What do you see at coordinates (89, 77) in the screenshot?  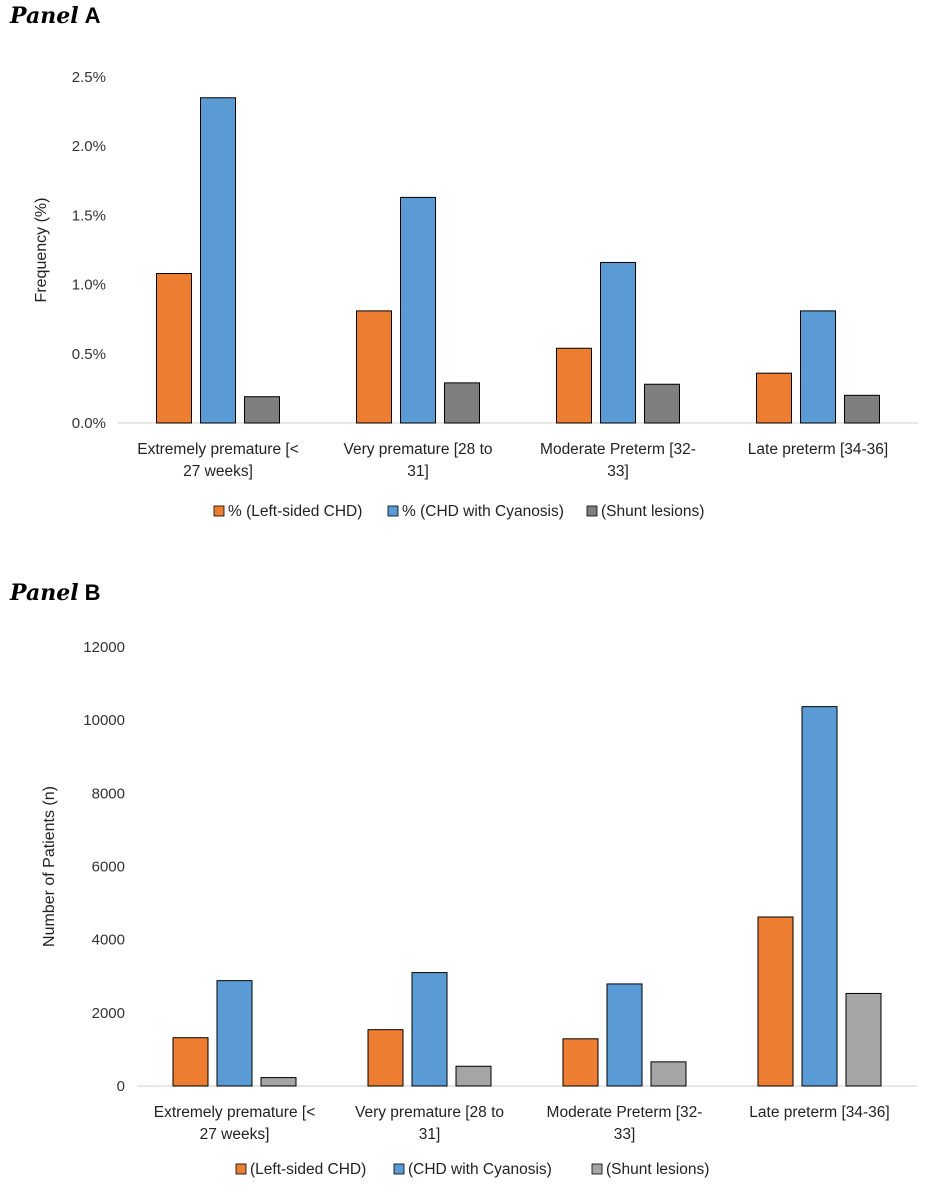 I see `y-tick-label: 2.5%` at bounding box center [89, 77].